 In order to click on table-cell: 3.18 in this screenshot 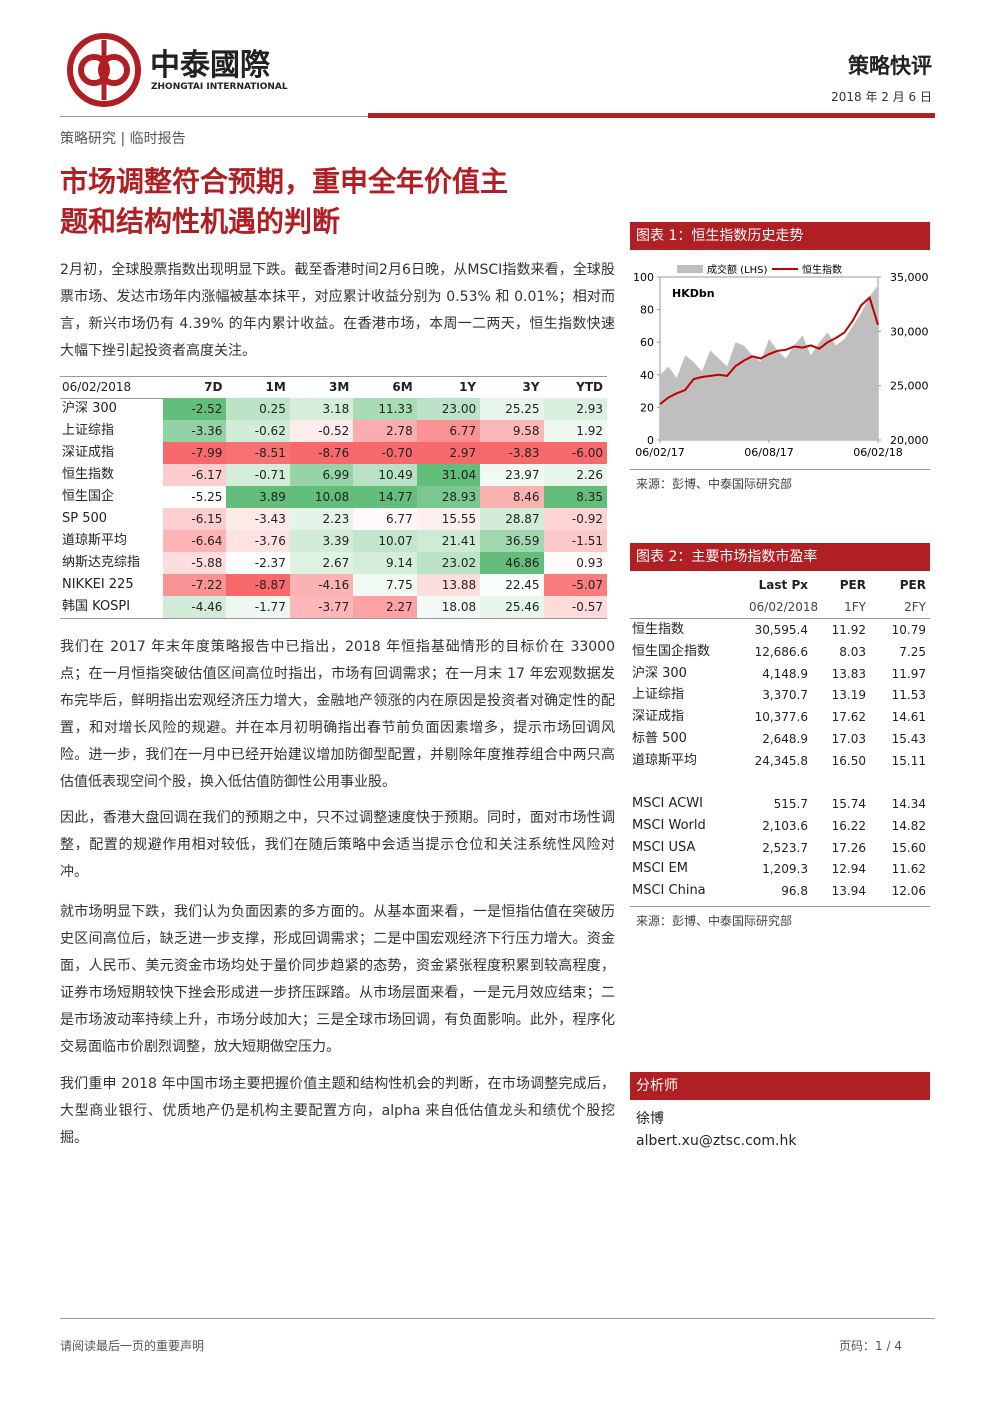, I will do `click(321, 409)`.